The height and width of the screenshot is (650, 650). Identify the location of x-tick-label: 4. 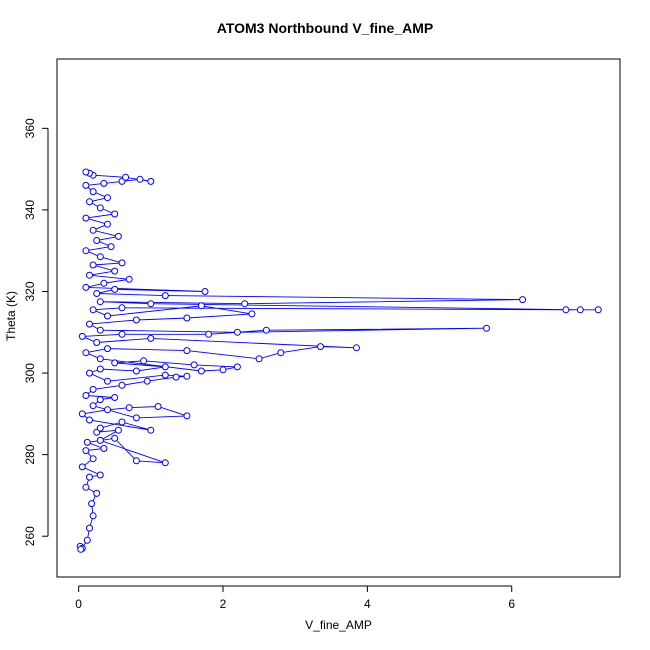
(367, 604).